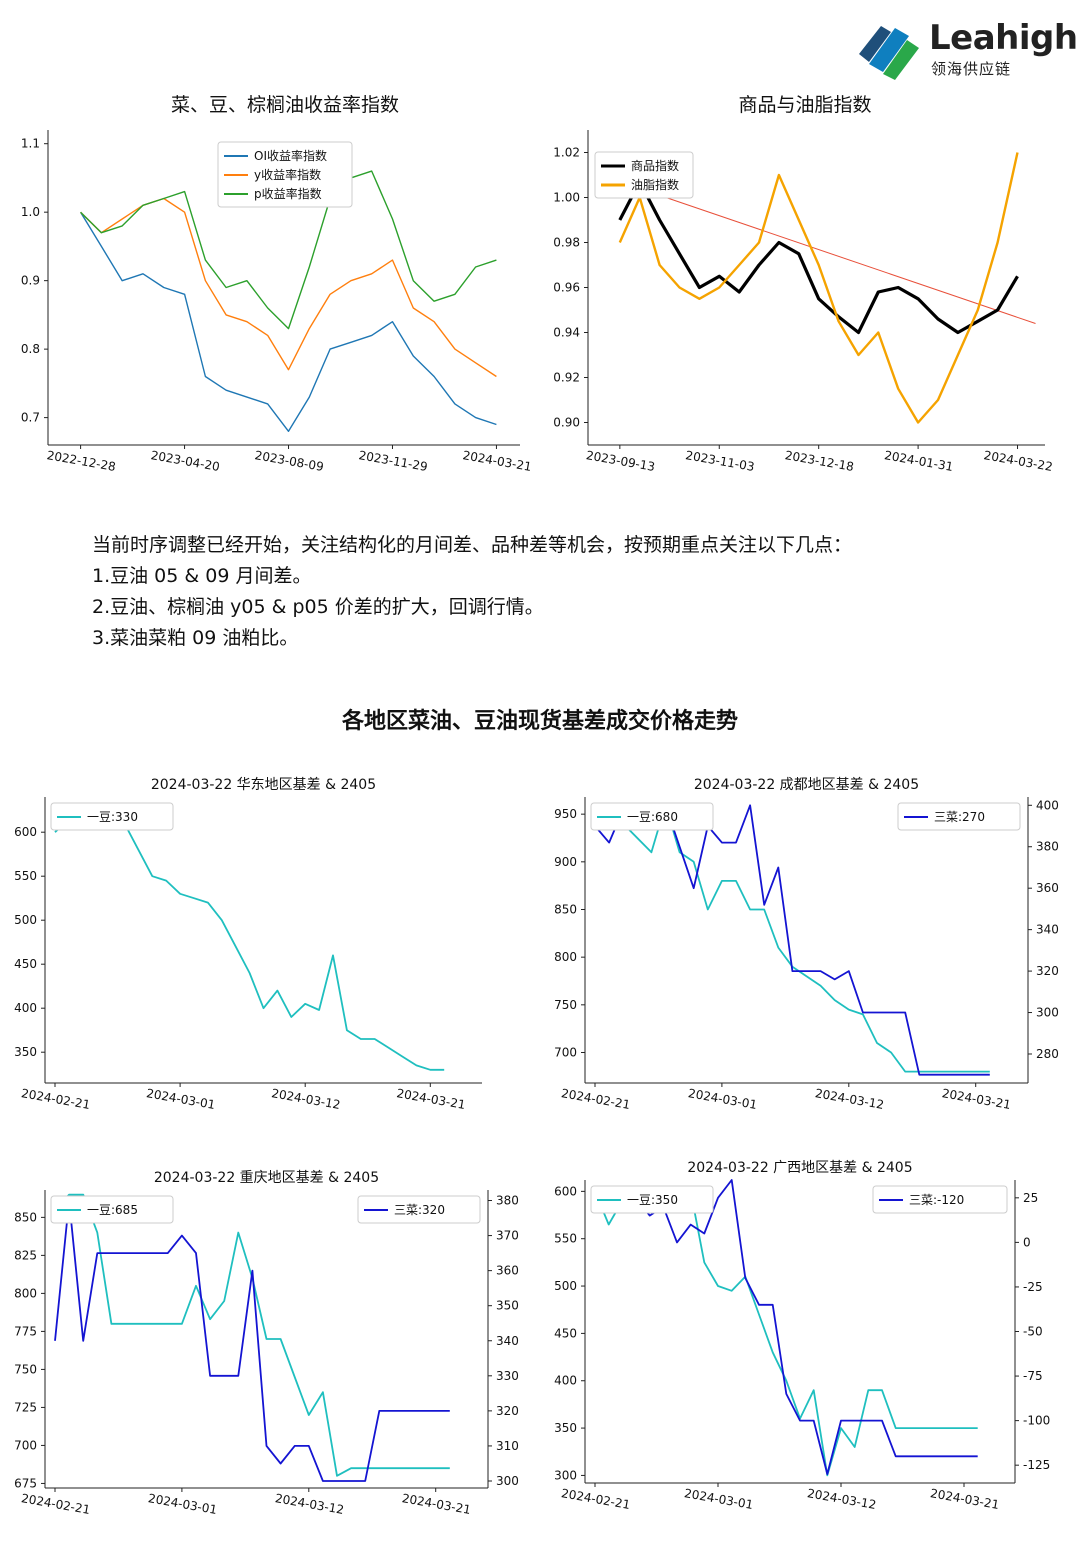 Image resolution: width=1080 pixels, height=1545 pixels. Describe the element at coordinates (819, 461) in the screenshot. I see `x-tick-label: 2023-12-18` at that location.